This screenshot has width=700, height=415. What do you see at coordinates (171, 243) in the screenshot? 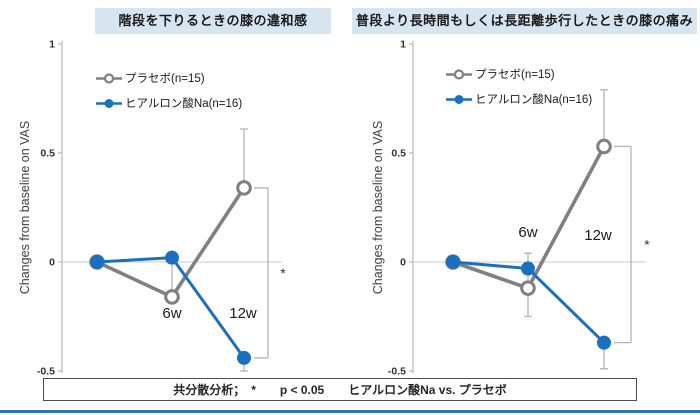
I see `series-line-placebo` at bounding box center [171, 243].